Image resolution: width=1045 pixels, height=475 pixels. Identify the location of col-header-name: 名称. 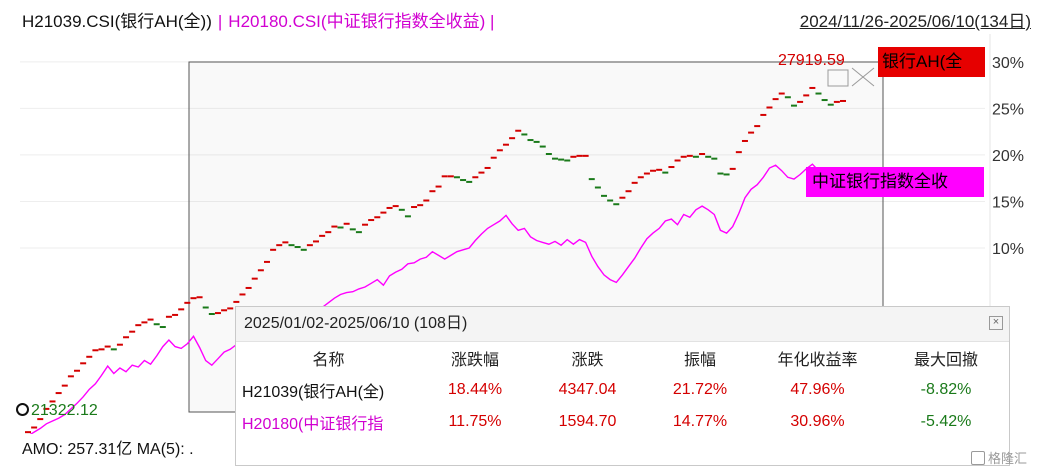
(328, 360).